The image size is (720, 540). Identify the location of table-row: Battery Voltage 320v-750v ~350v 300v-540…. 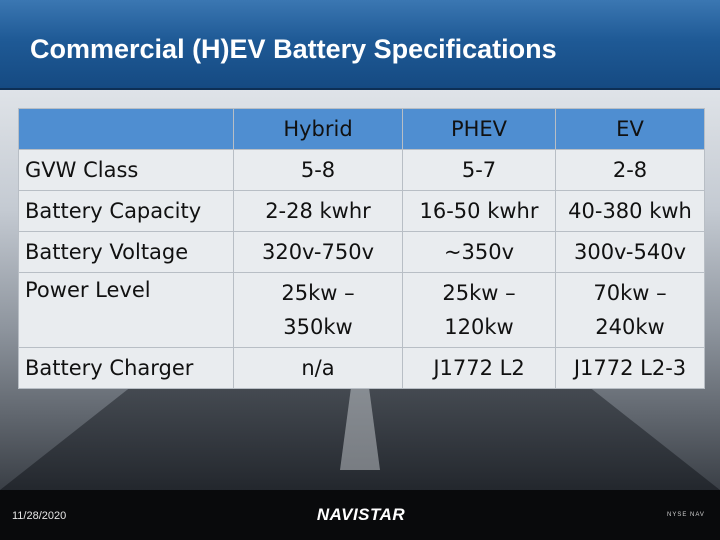
(361, 252).